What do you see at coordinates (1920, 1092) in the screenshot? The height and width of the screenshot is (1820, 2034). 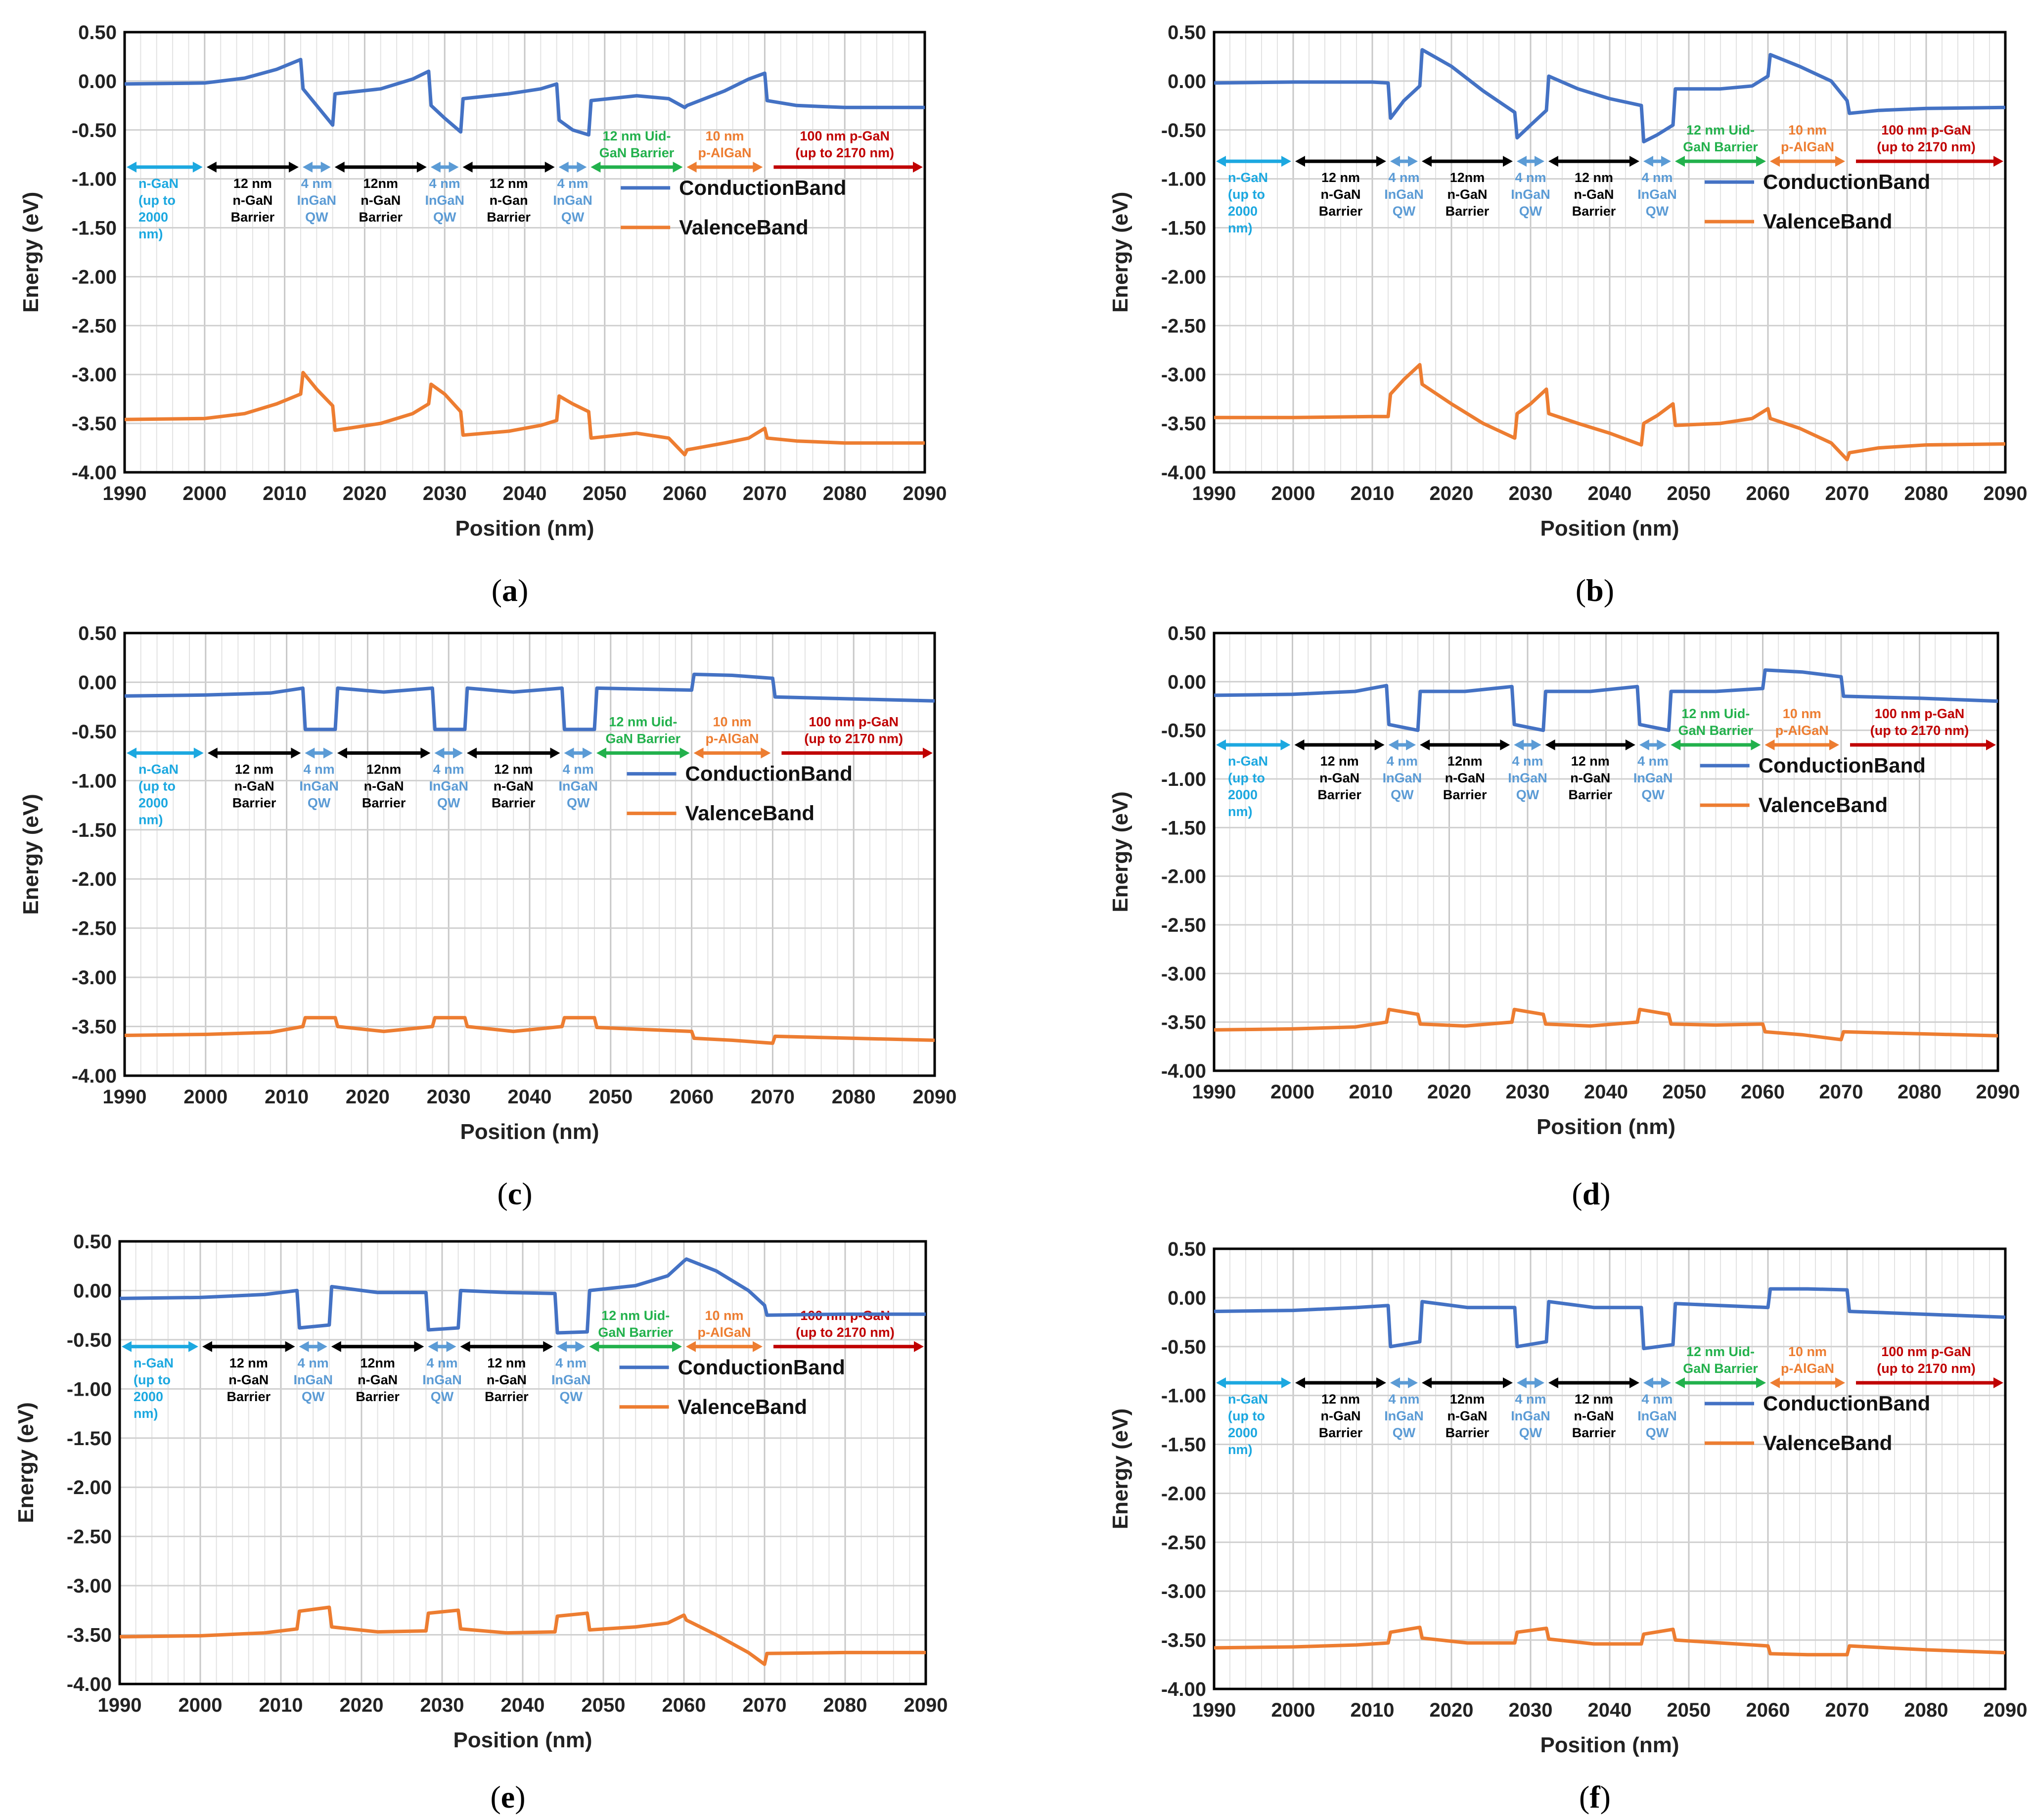 I see `x-tick-label: 2080` at bounding box center [1920, 1092].